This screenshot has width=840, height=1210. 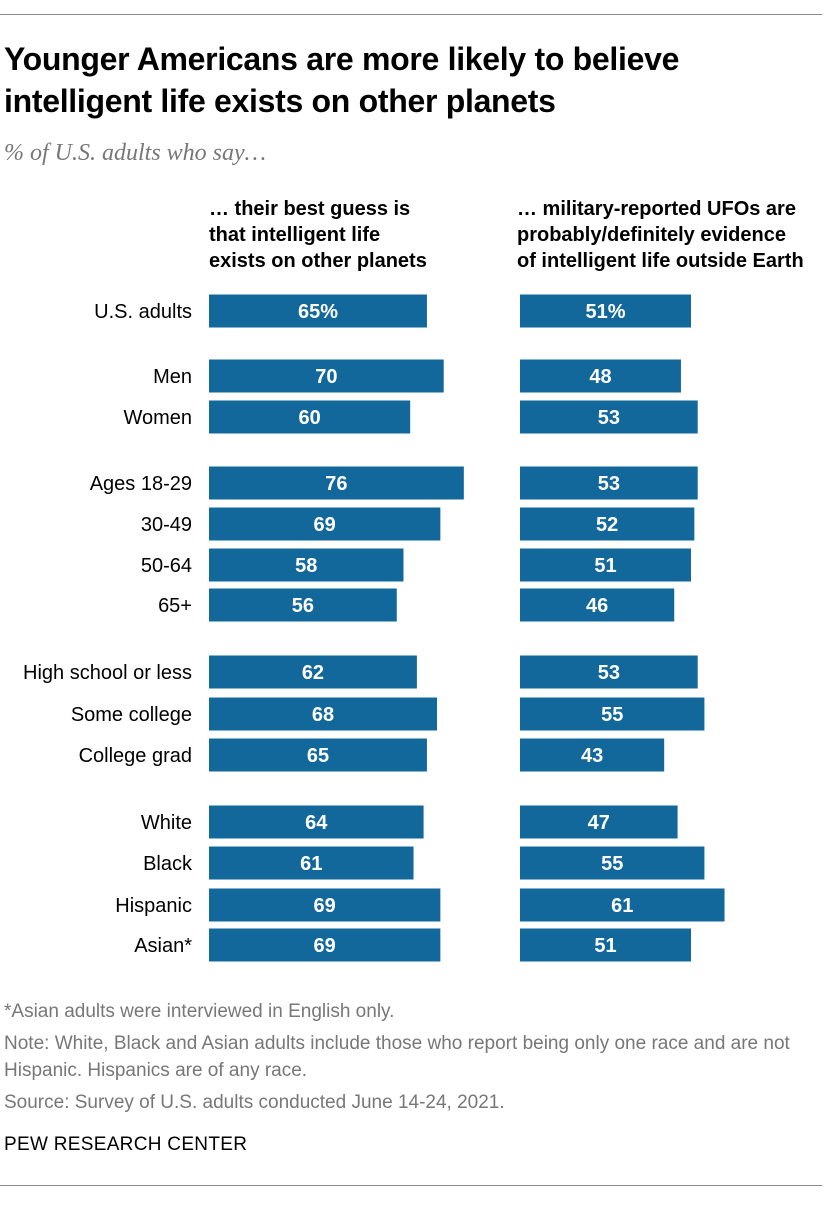 What do you see at coordinates (141, 484) in the screenshot?
I see `category-label: Ages 18-29` at bounding box center [141, 484].